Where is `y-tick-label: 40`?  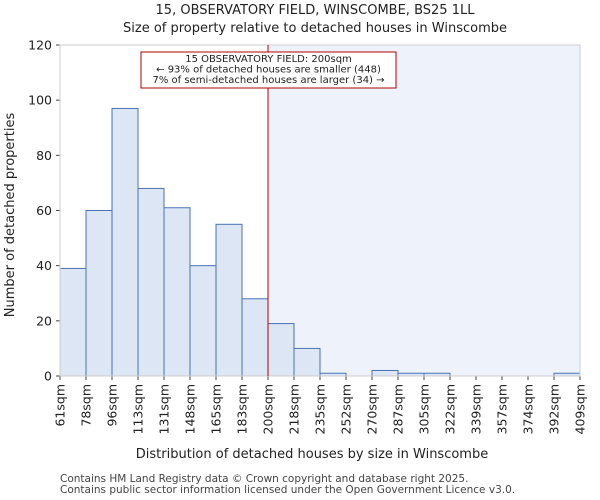 y-tick-label: 40 is located at coordinates (44, 265).